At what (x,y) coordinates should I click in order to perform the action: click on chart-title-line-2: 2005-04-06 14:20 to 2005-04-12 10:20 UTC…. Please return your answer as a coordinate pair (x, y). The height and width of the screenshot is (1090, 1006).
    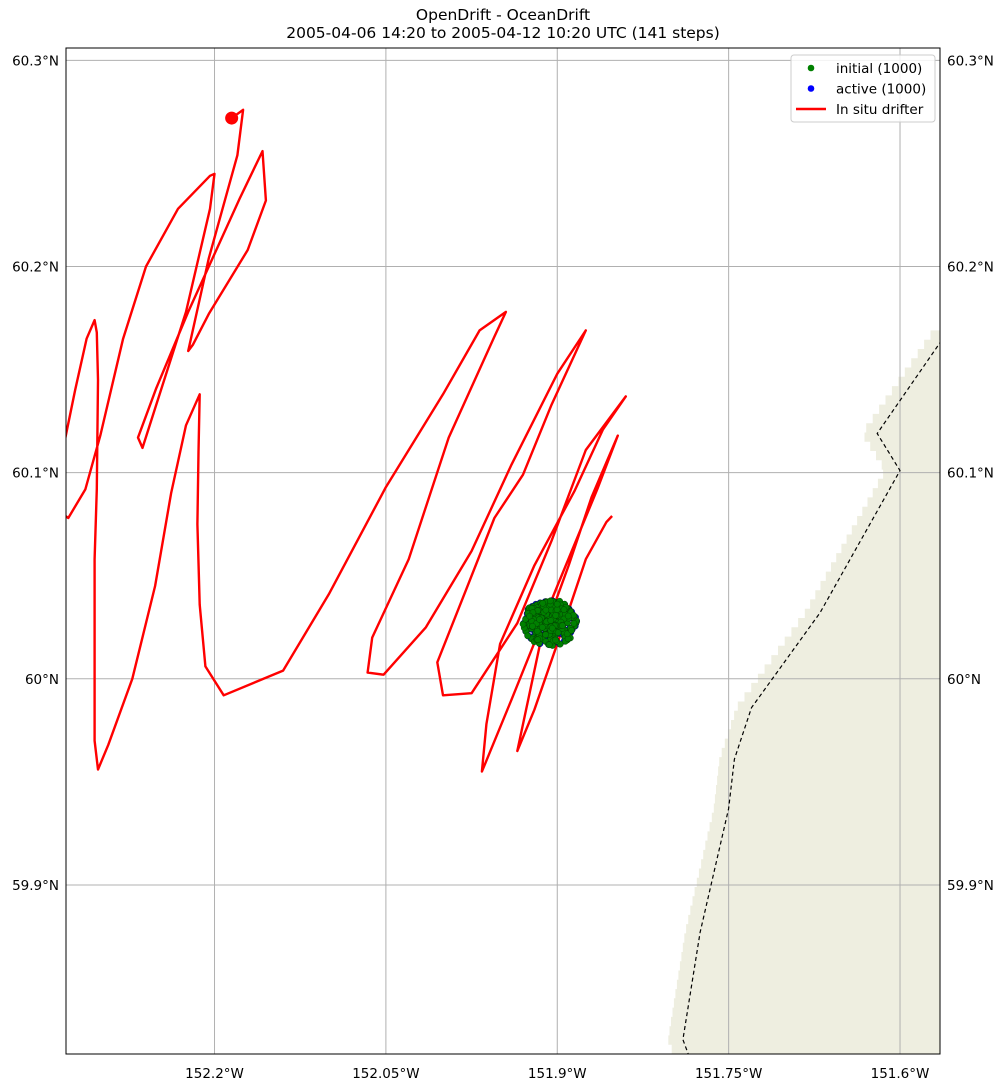
    Looking at the image, I should click on (503, 33).